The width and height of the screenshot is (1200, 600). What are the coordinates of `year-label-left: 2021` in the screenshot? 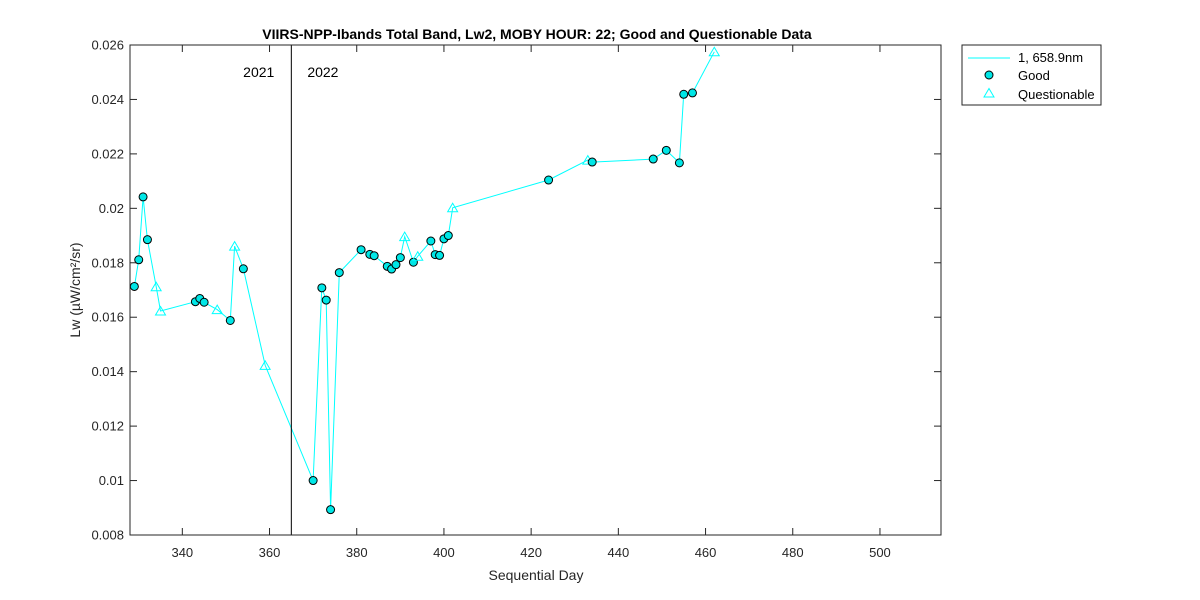 It's located at (258, 72).